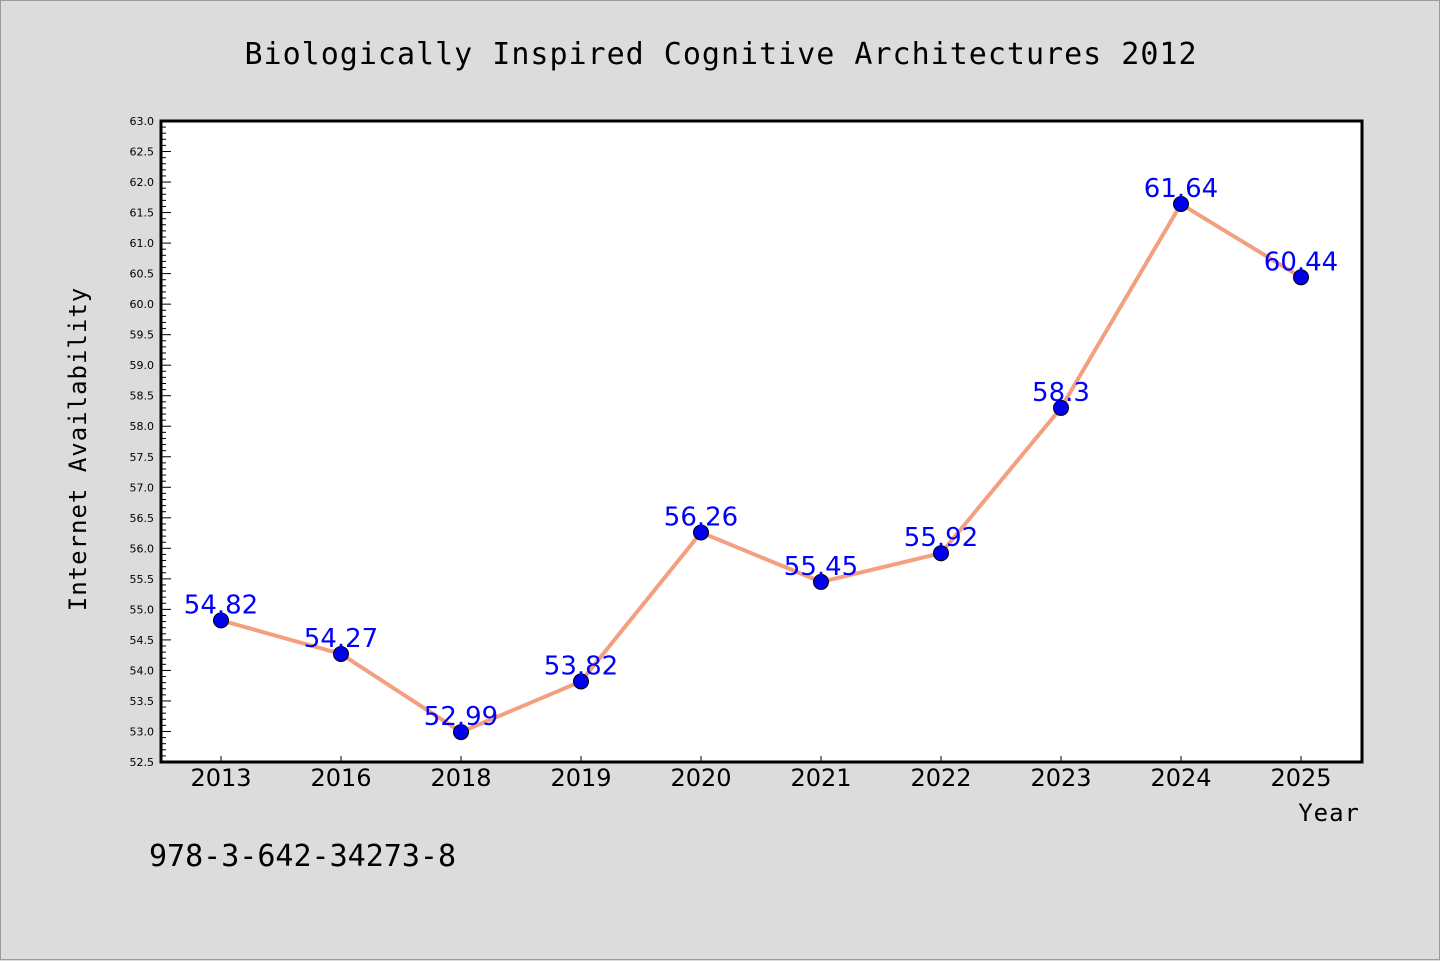  What do you see at coordinates (142, 731) in the screenshot?
I see `y-tick-label: 53.0` at bounding box center [142, 731].